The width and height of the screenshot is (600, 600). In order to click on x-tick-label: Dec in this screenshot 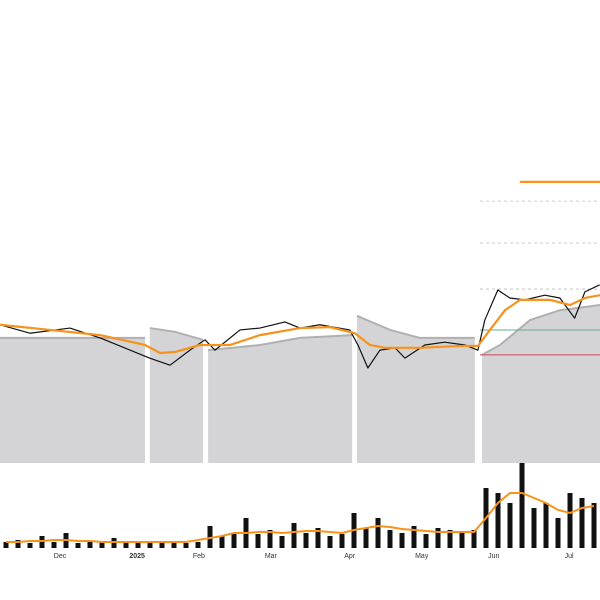, I will do `click(60, 556)`.